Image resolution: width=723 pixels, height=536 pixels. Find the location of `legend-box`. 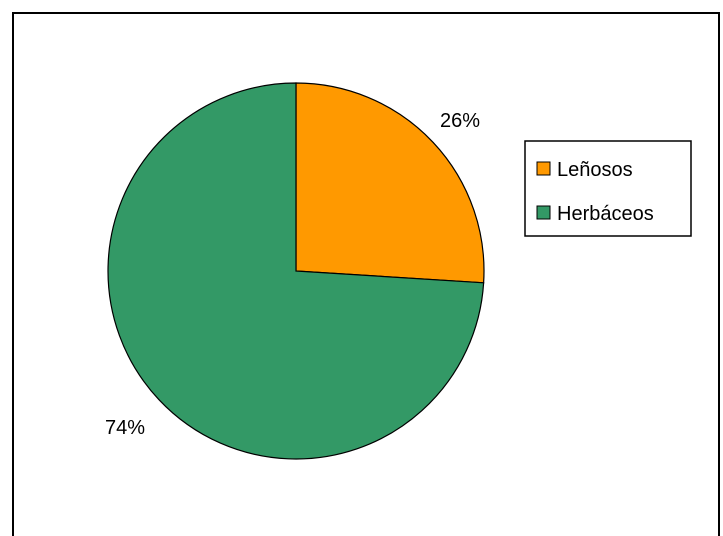

legend-box is located at coordinates (608, 188).